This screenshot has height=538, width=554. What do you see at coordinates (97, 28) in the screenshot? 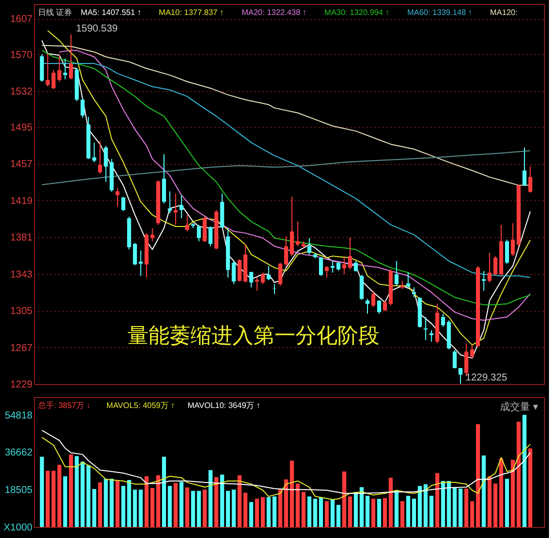
I see `annotation: 1590.539` at bounding box center [97, 28].